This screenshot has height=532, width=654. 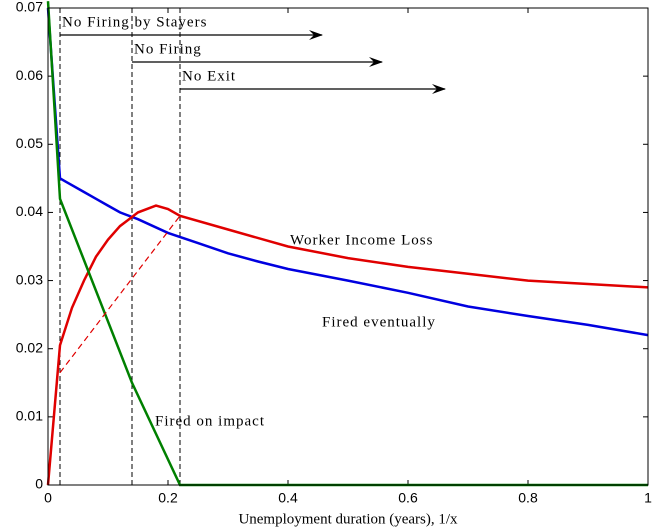 What do you see at coordinates (134, 22) in the screenshot?
I see `annotation: No Firing by Stayers` at bounding box center [134, 22].